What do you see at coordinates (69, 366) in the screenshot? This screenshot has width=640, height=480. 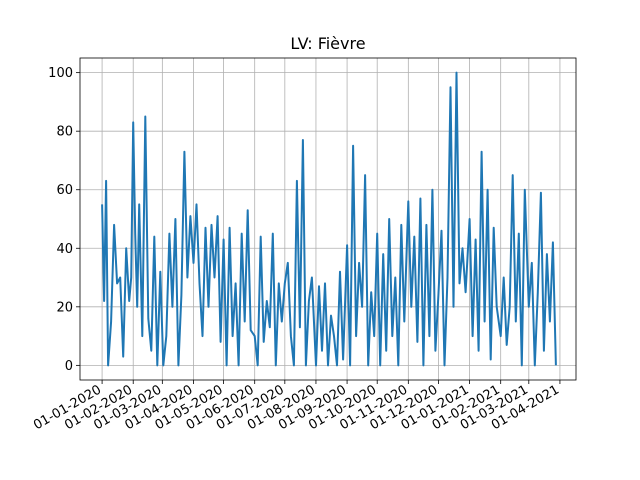 I see `y-tick-label: 0` at bounding box center [69, 366].